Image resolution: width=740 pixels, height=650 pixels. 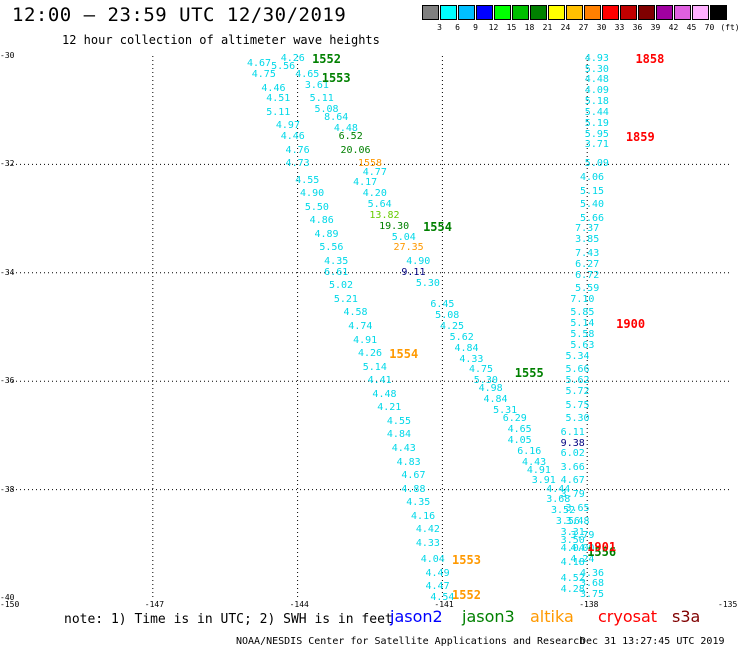 I want to click on wave-height-value: 7.43, so click(x=587, y=253).